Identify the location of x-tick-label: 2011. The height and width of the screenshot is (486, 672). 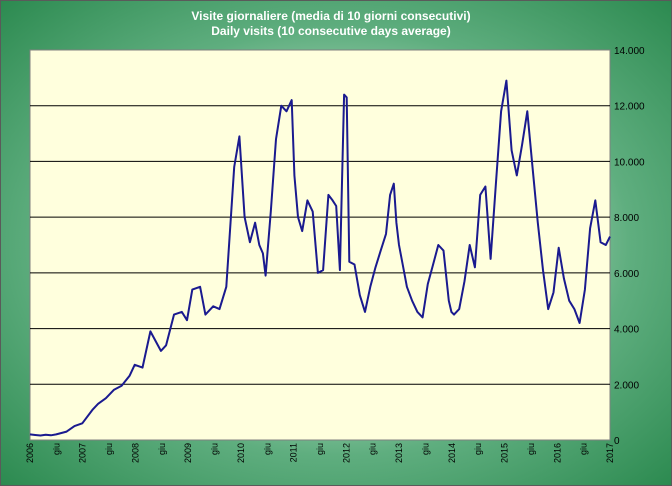
(294, 452).